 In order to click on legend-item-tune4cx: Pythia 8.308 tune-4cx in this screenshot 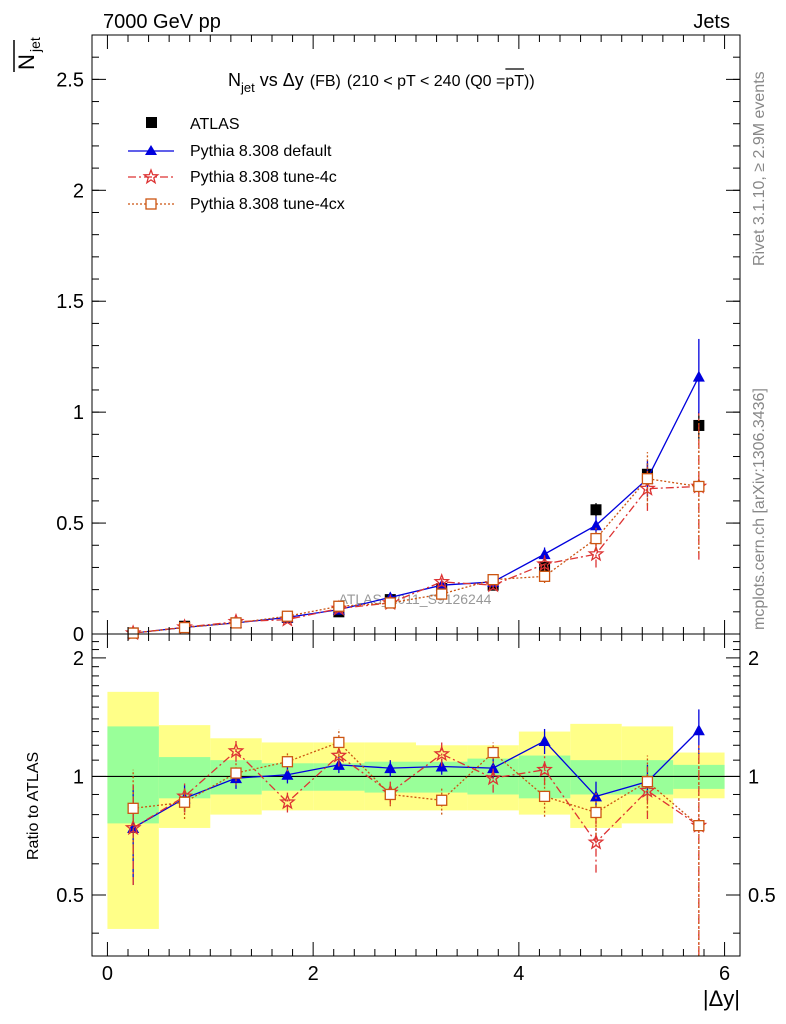, I will do `click(236, 204)`.